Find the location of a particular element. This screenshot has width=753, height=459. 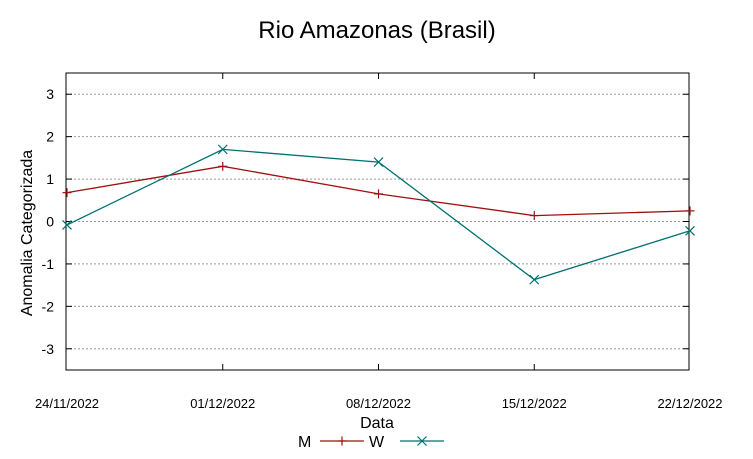

legend: M W is located at coordinates (371, 442).